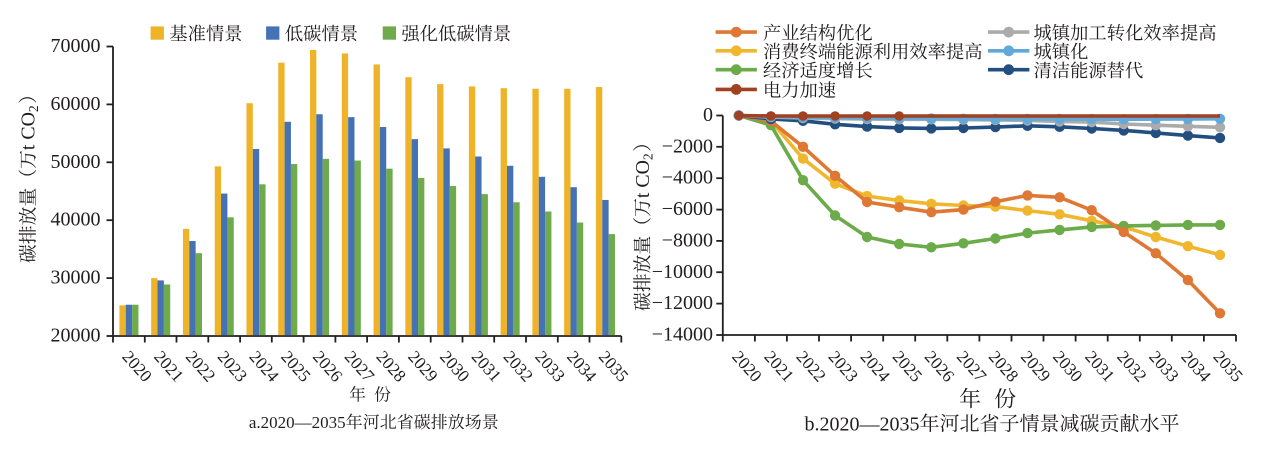  Describe the element at coordinates (682, 335) in the screenshot. I see `svg-text: −14000` at that location.